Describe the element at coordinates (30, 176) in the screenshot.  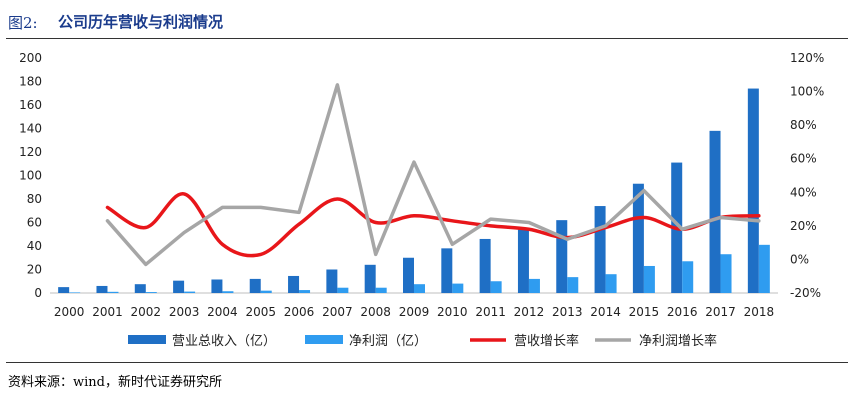
I see `y-left-tick-label: 100` at that location.